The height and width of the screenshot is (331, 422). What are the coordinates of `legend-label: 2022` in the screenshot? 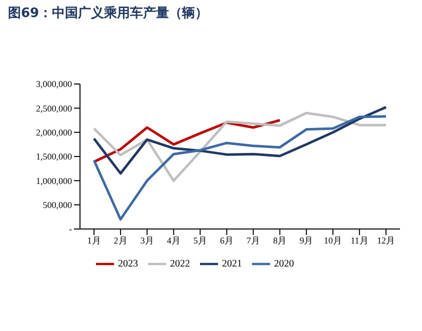 It's located at (180, 264).